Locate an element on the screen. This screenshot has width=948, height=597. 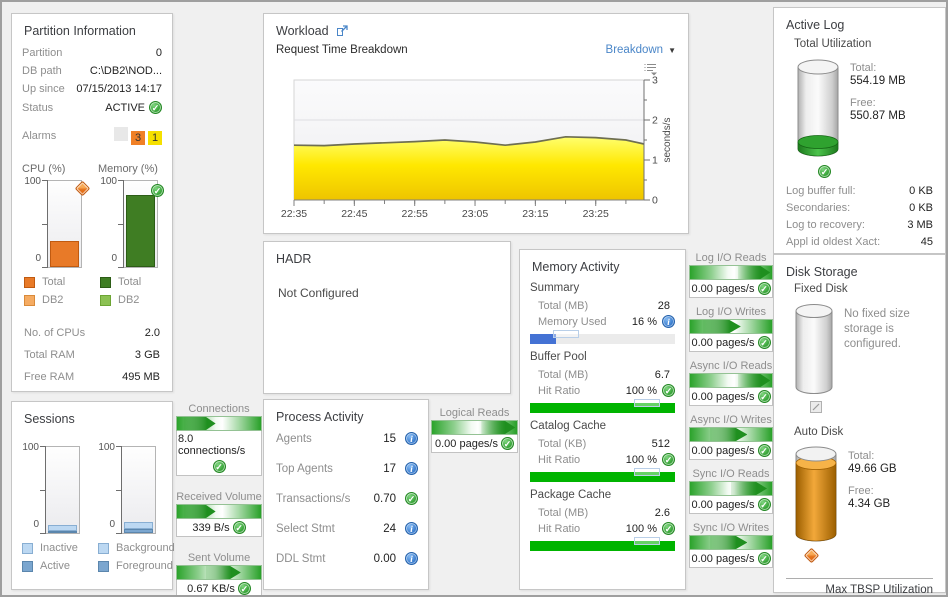
row-label: Transactions/s is located at coordinates (313, 498).